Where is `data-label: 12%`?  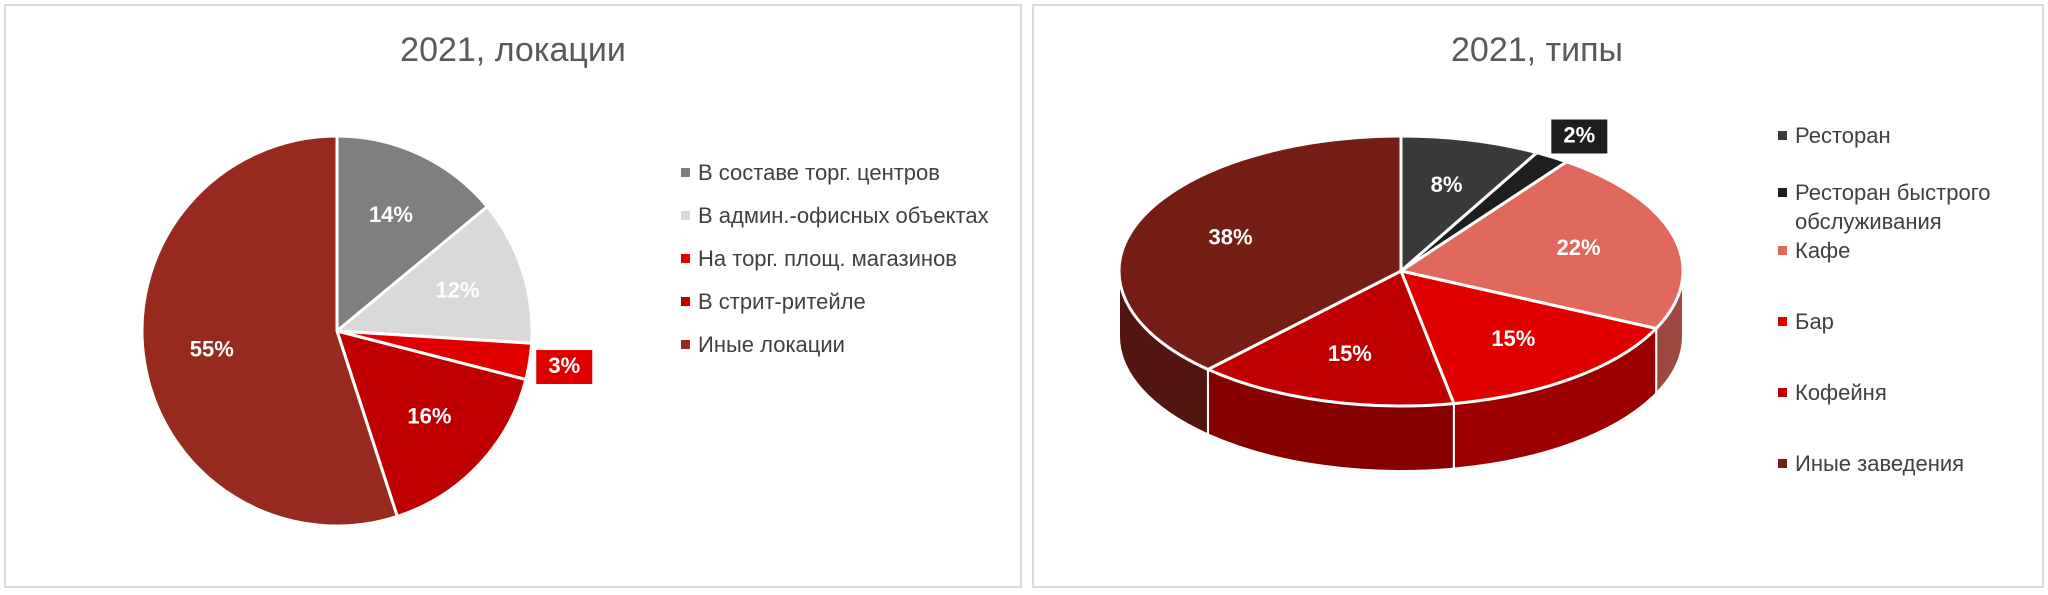
data-label: 12% is located at coordinates (458, 290).